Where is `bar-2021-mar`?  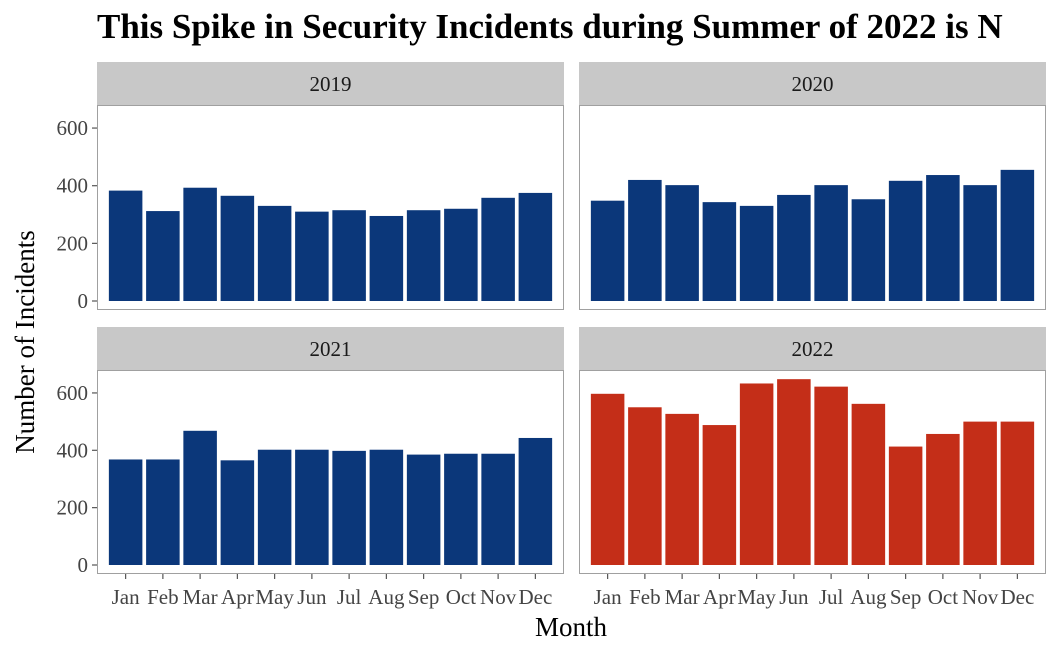 bar-2021-mar is located at coordinates (200, 497).